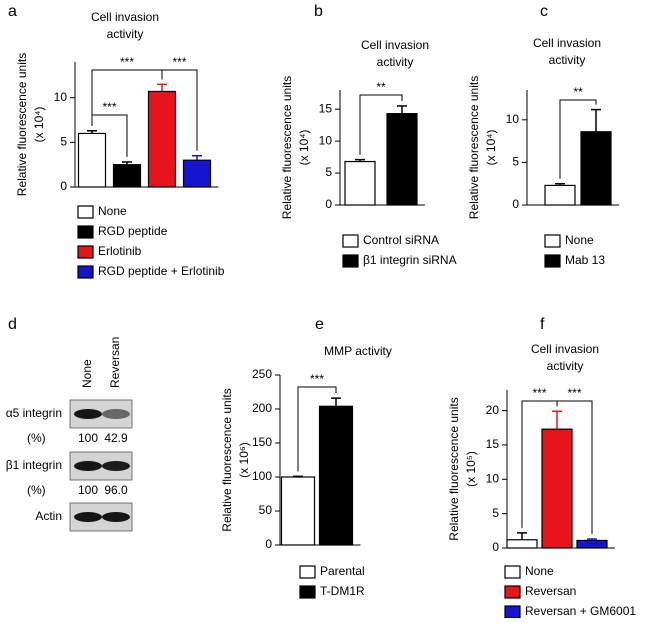 The height and width of the screenshot is (623, 655). What do you see at coordinates (133, 231) in the screenshot?
I see `legend-label: RGD peptide` at bounding box center [133, 231].